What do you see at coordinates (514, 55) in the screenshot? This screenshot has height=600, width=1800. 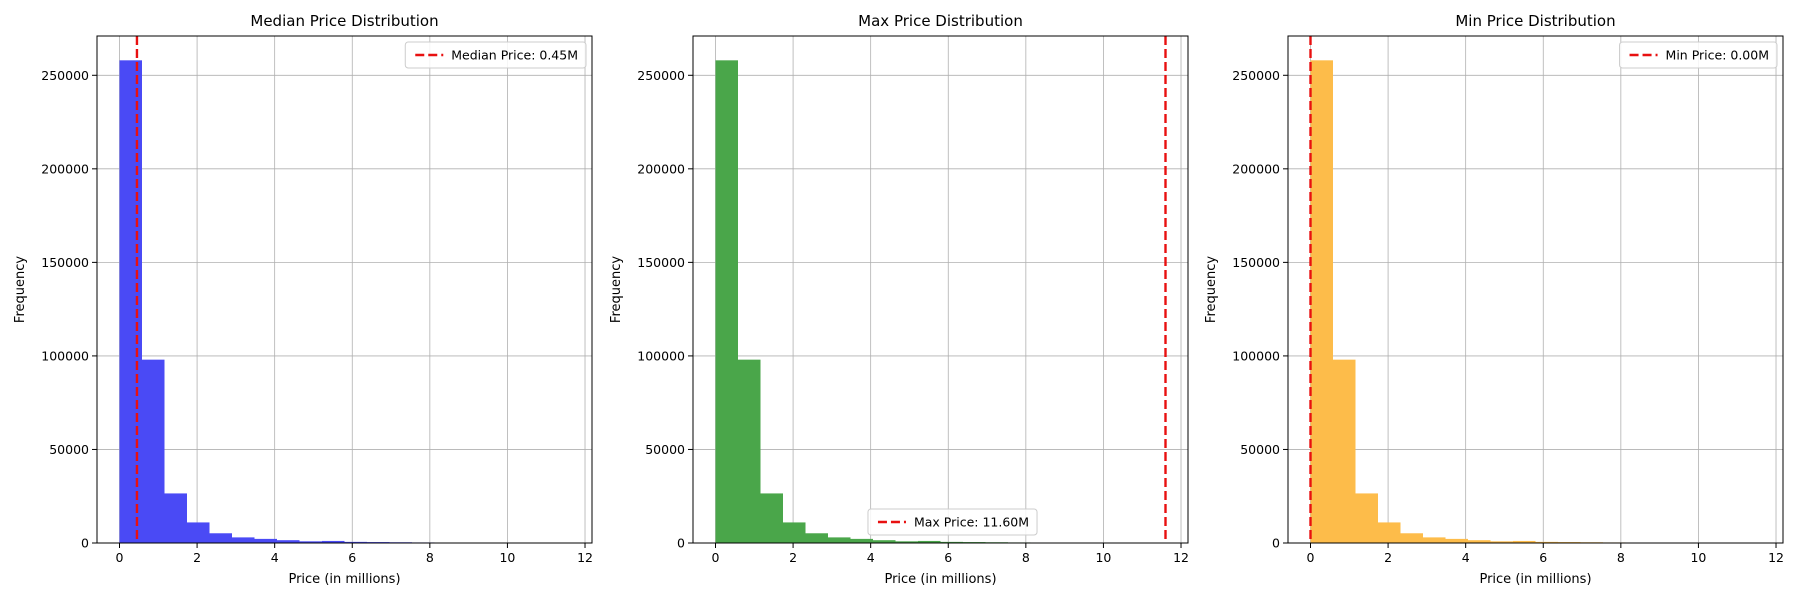 I see `legend-label: Median Price: 0.45M` at bounding box center [514, 55].